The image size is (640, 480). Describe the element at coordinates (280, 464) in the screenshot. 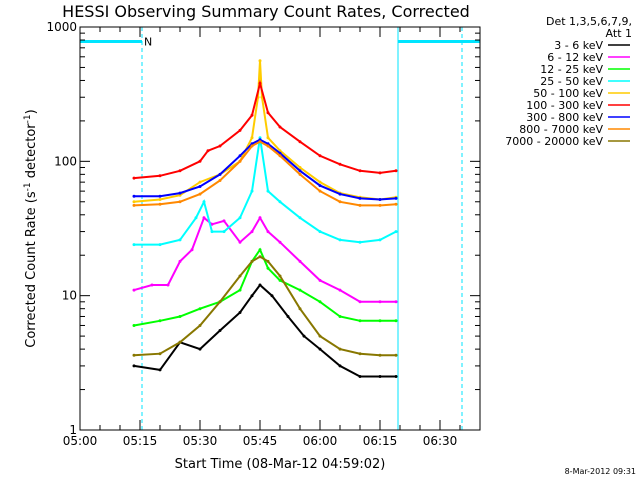

I see `x-axis-label: Start Time (08-Mar-12 04:59:02)` at that location.